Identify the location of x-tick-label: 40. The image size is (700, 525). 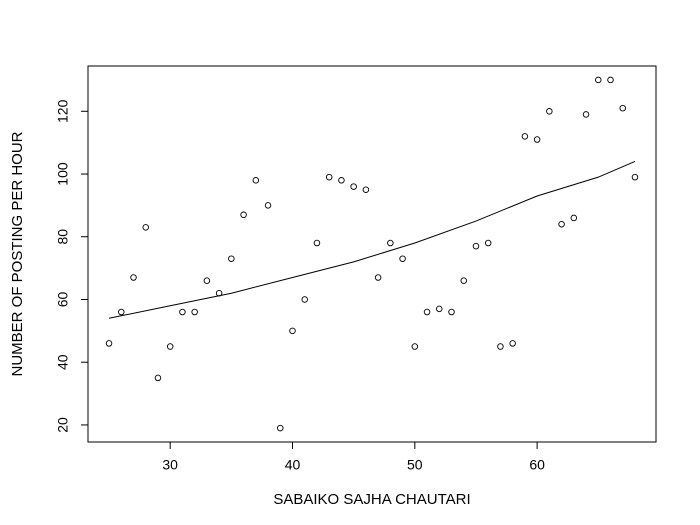
(293, 465).